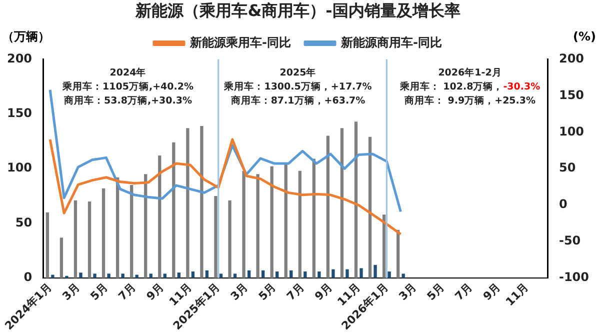  Describe the element at coordinates (391, 42) in the screenshot. I see `legend-label: 新能源商用车-同比` at that location.